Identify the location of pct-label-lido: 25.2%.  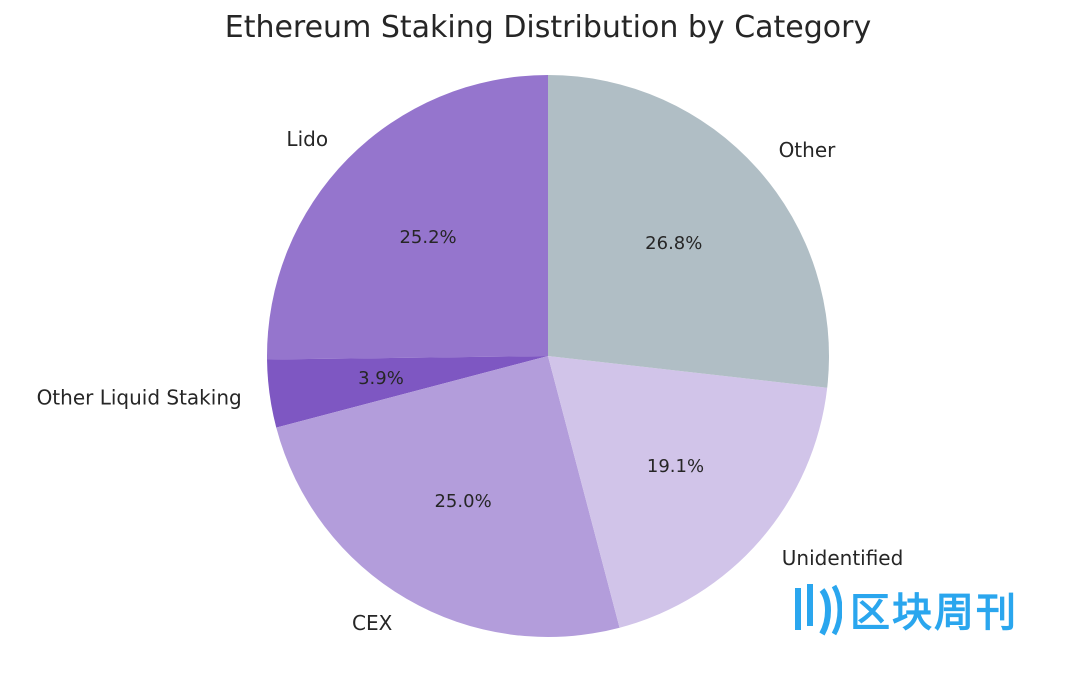
(427, 237).